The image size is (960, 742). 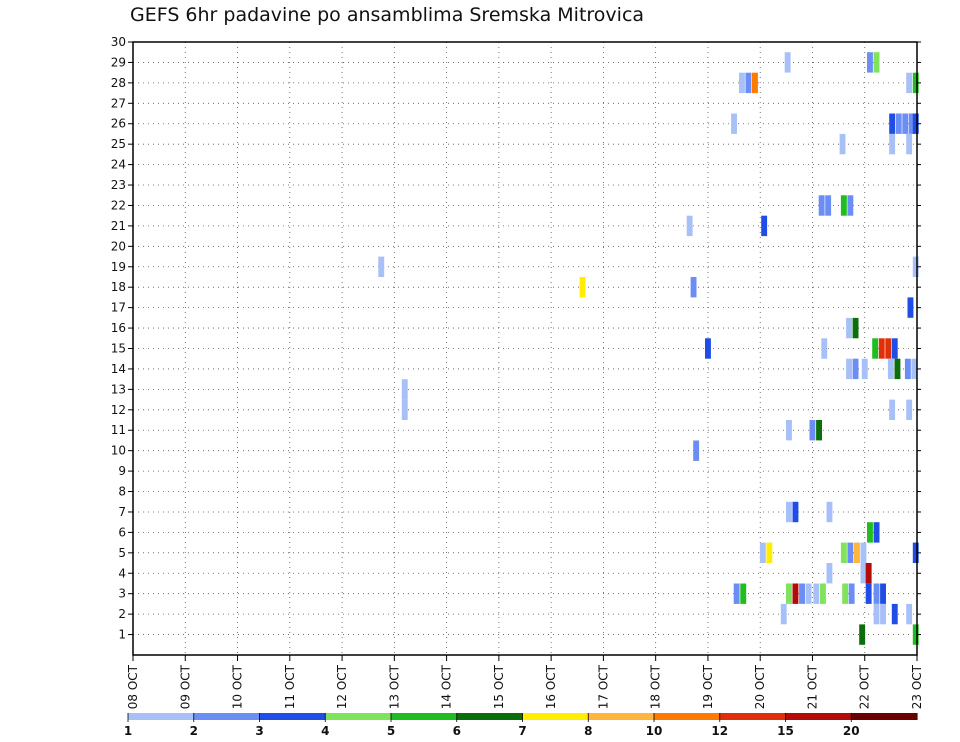 I want to click on y-tick-label: 5, so click(x=122, y=553).